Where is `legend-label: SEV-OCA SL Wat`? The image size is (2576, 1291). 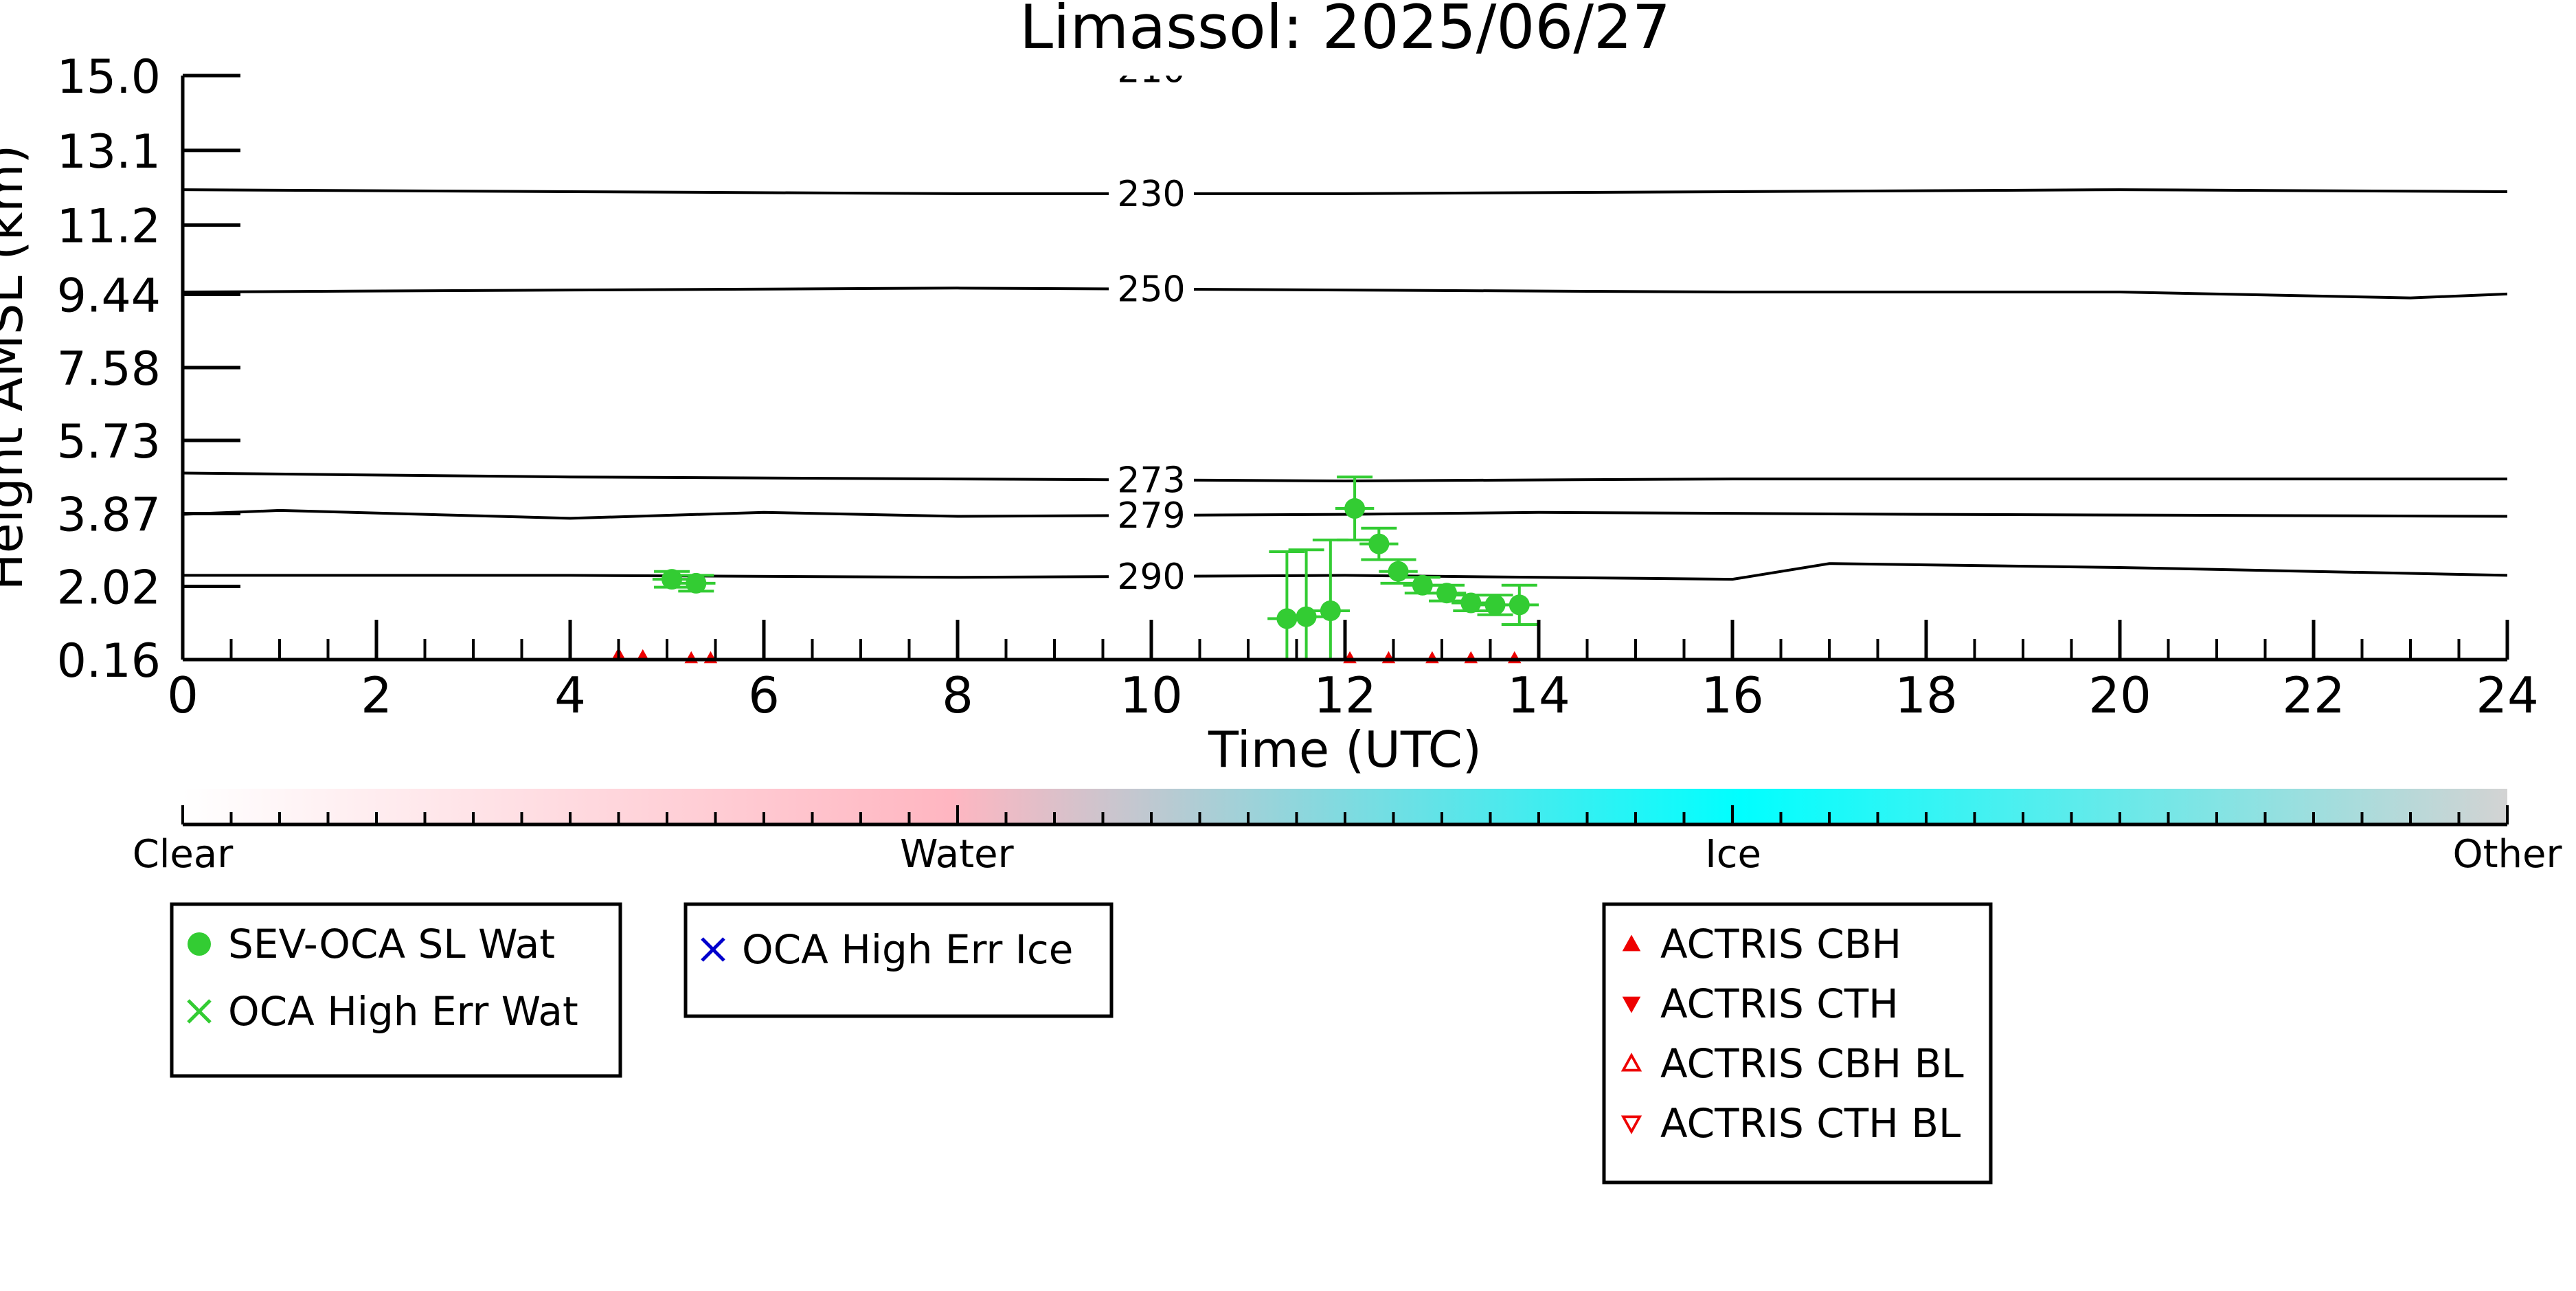
legend-label: SEV-OCA SL Wat is located at coordinates (391, 944).